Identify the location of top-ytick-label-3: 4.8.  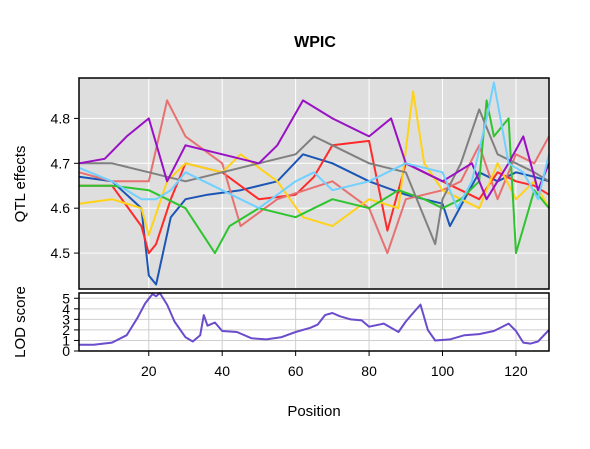
(61, 118).